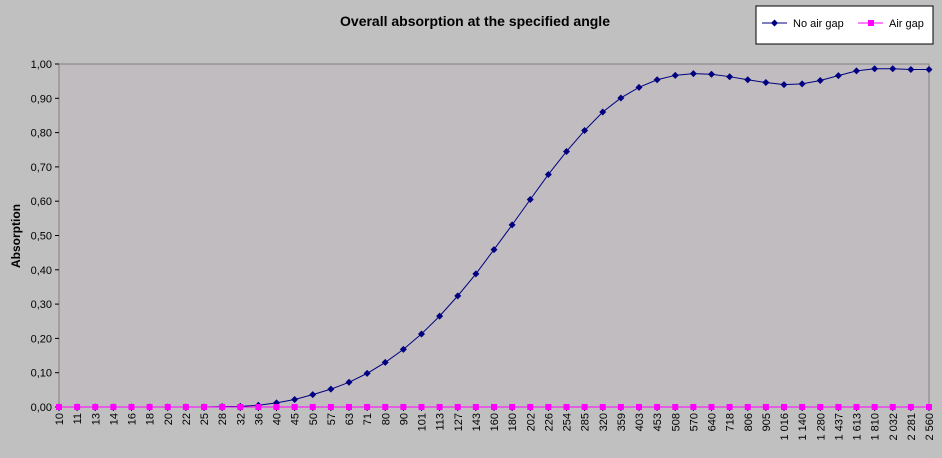  I want to click on x-tick-label: 11, so click(78, 418).